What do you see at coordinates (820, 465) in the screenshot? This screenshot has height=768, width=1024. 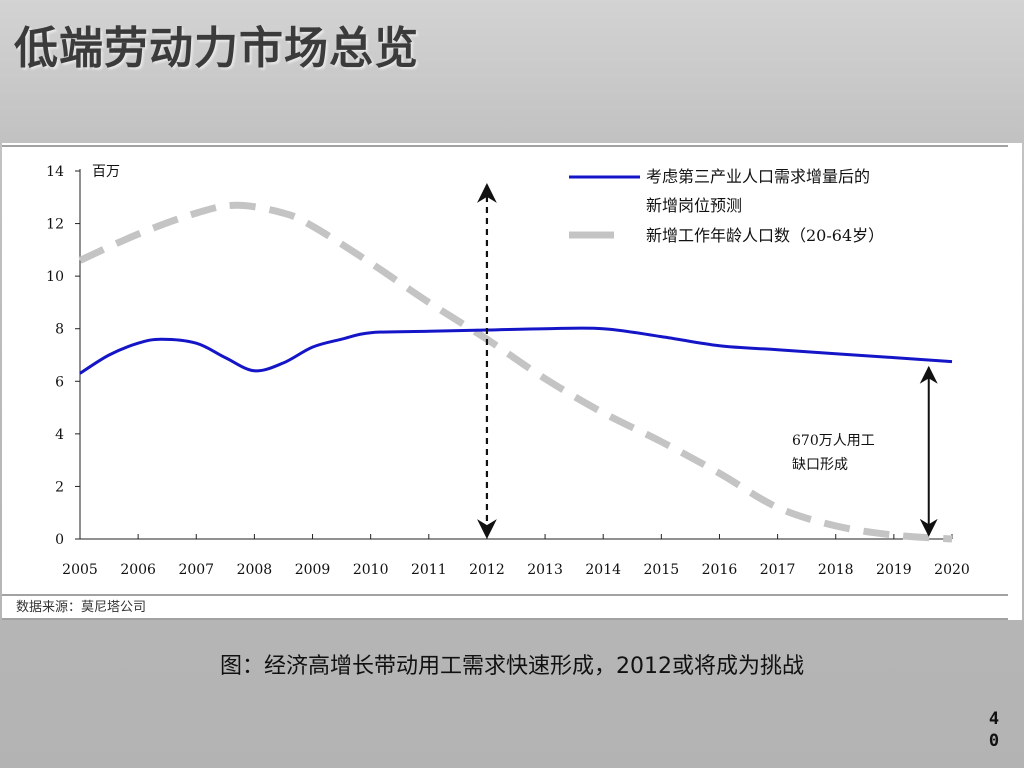 I see `gap-label-line: 缺口形成` at bounding box center [820, 465].